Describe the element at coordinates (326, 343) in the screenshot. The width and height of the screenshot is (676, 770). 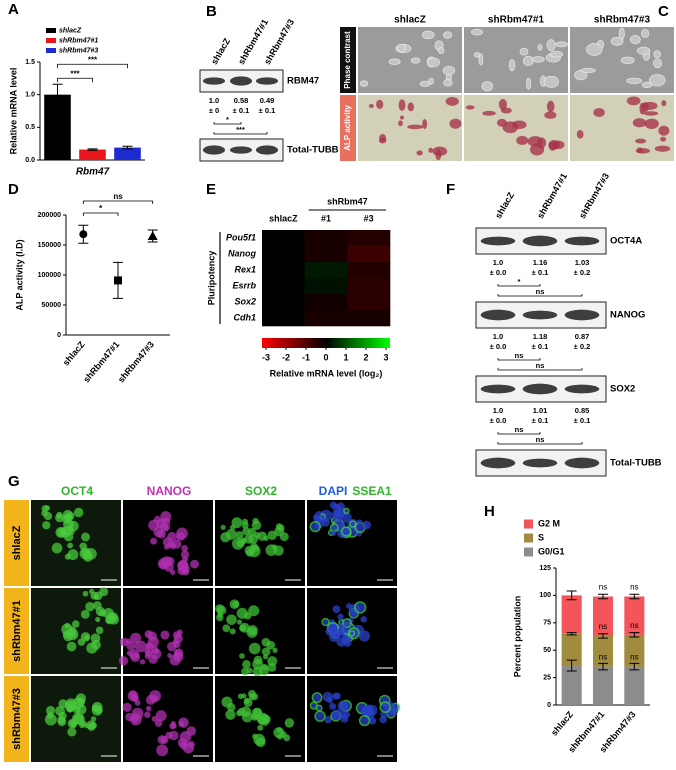
I see `colorbar` at that location.